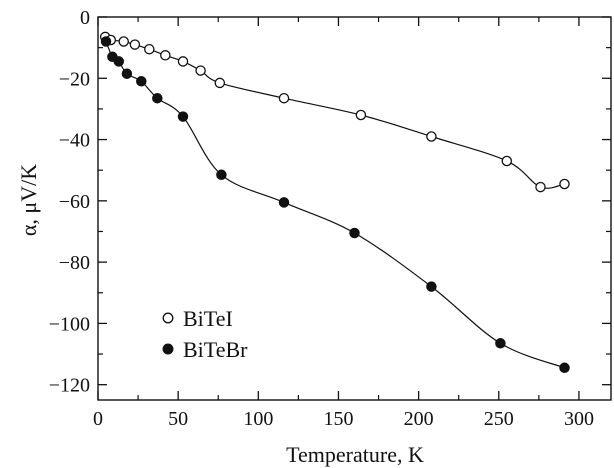 The width and height of the screenshot is (614, 468). I want to click on y-tick-label: −20, so click(74, 79).